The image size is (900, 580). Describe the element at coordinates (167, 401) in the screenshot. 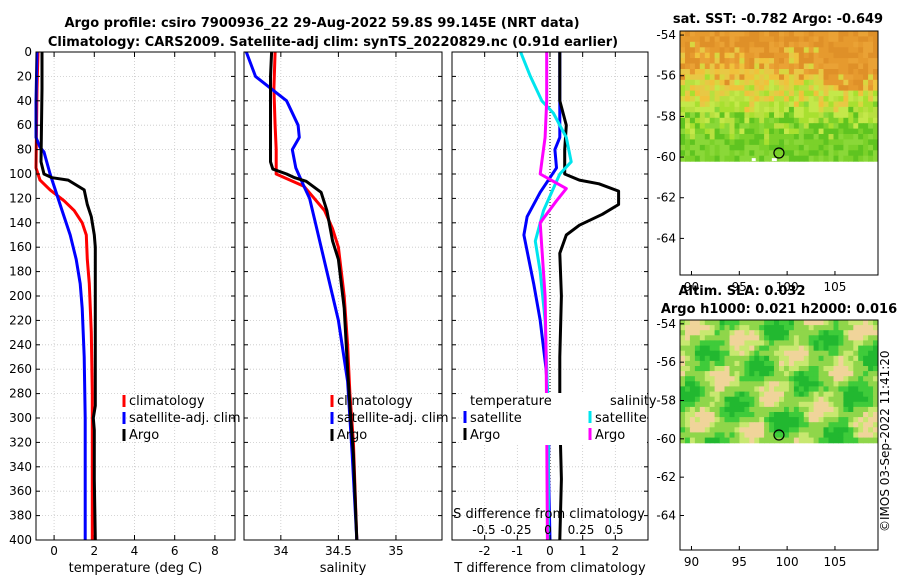

I see `legend-climatology: climatology` at that location.